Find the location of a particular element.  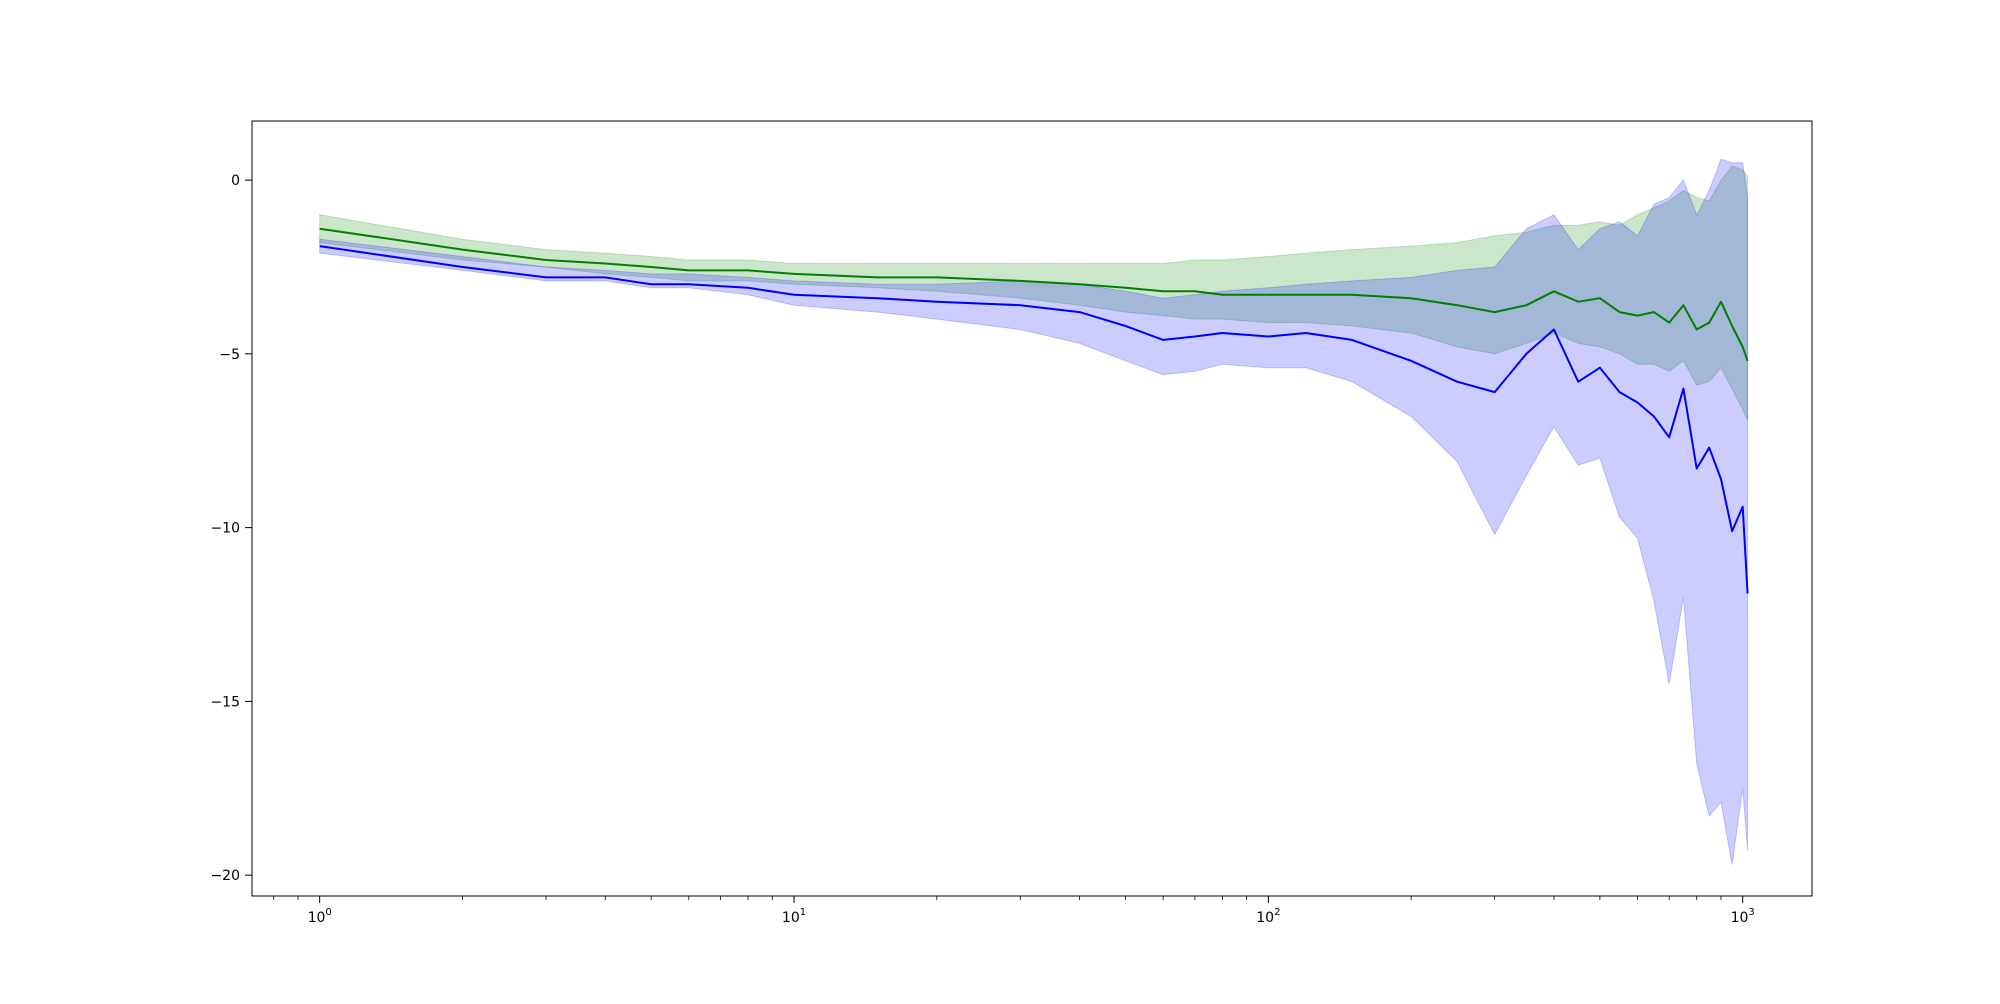

x-tick-exponent-3: 3 is located at coordinates (1751, 912).